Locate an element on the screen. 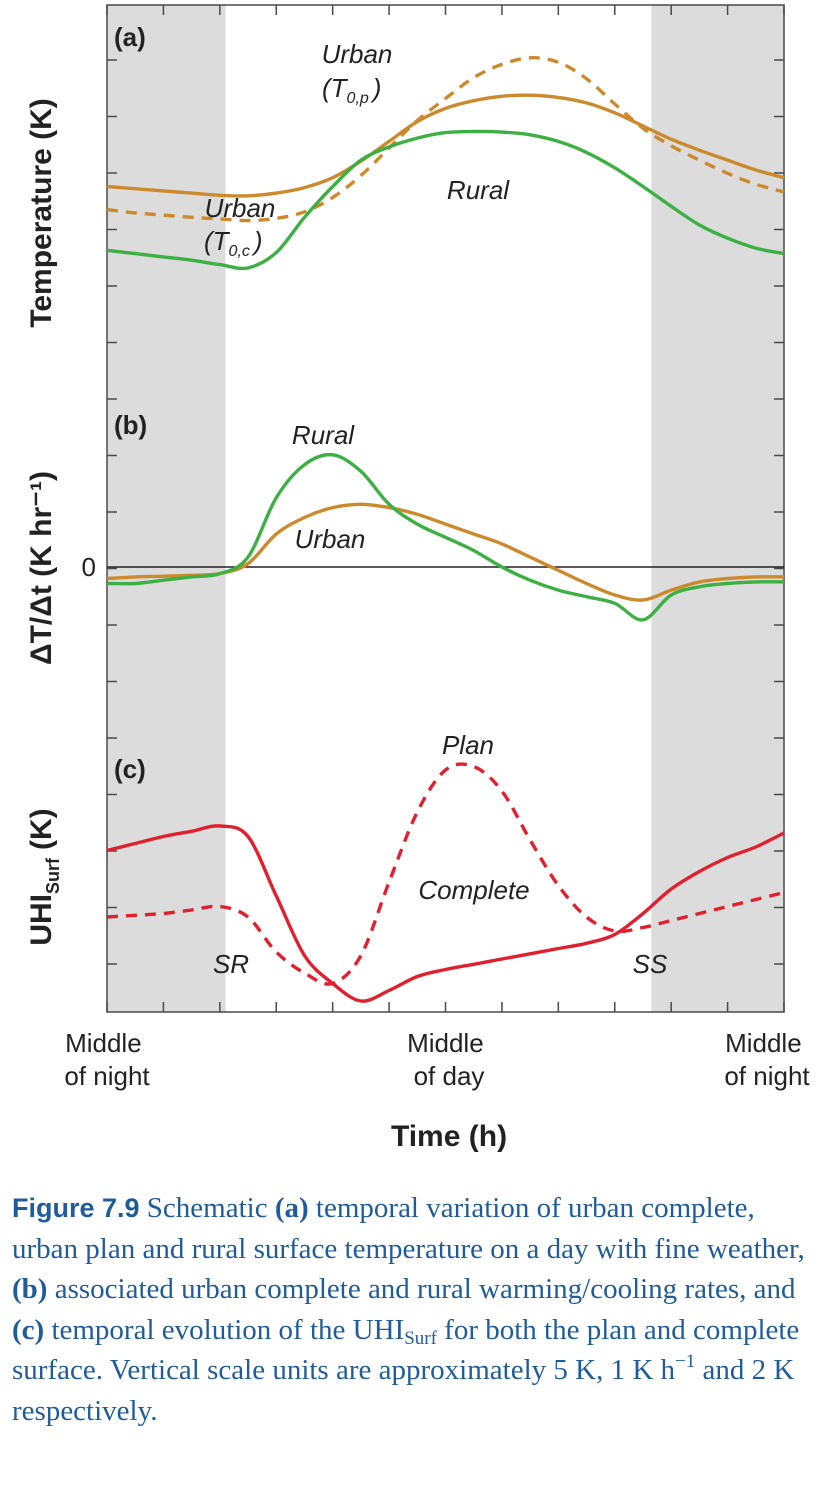 The height and width of the screenshot is (1492, 824). series-line-a-urban_plan is located at coordinates (445, 139).